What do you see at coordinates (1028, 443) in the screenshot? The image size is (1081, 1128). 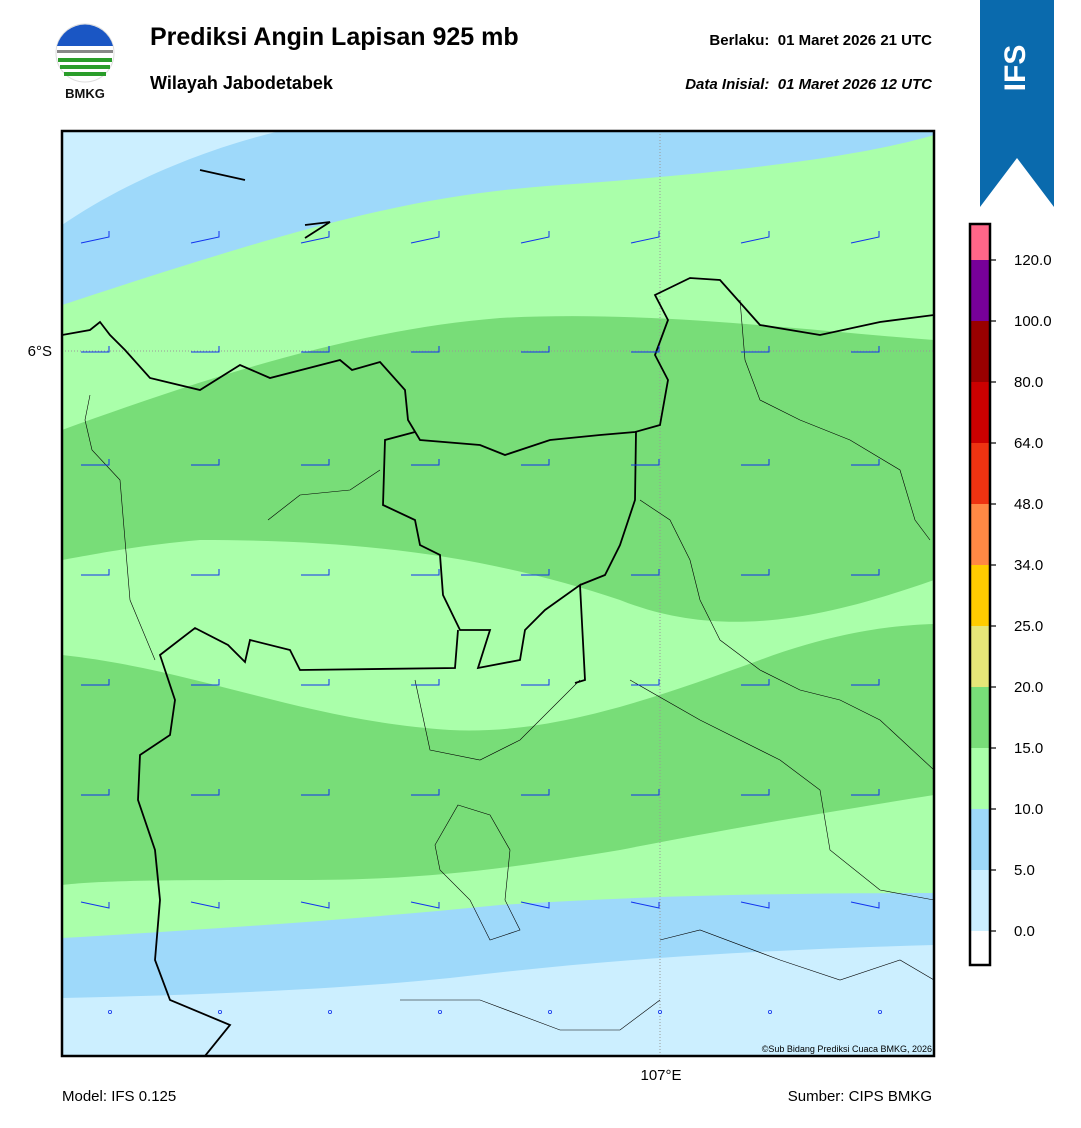 I see `colorbar-tick-label: 64.0` at bounding box center [1028, 443].